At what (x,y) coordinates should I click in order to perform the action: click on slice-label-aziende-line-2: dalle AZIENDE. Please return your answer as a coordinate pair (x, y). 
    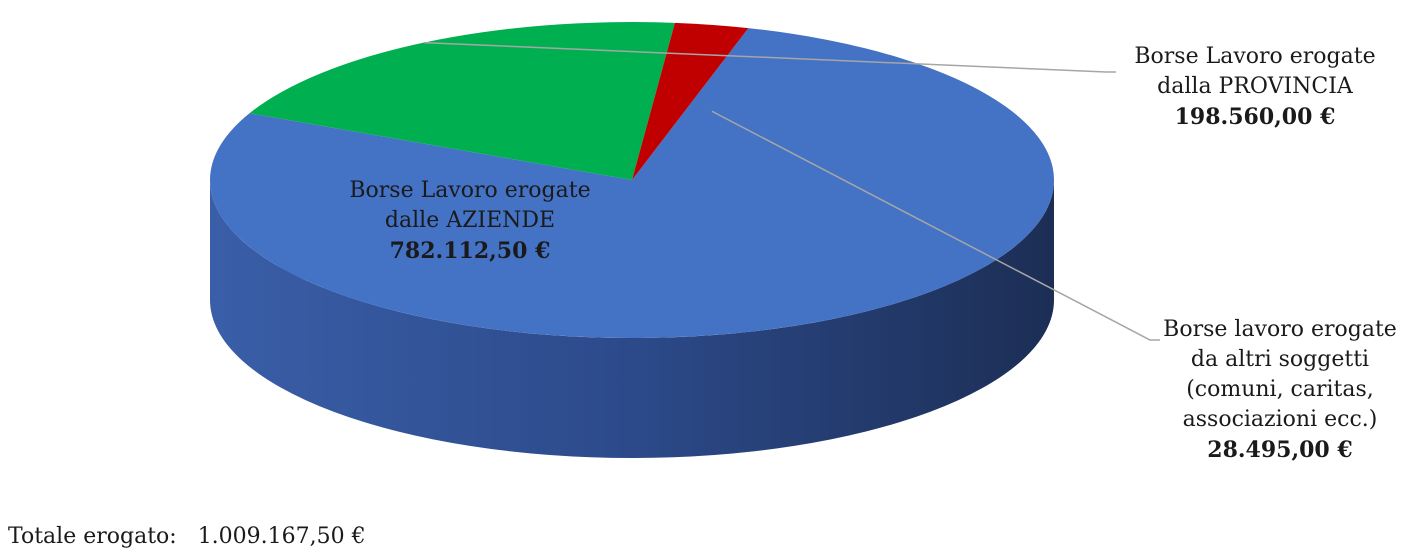
    Looking at the image, I should click on (470, 220).